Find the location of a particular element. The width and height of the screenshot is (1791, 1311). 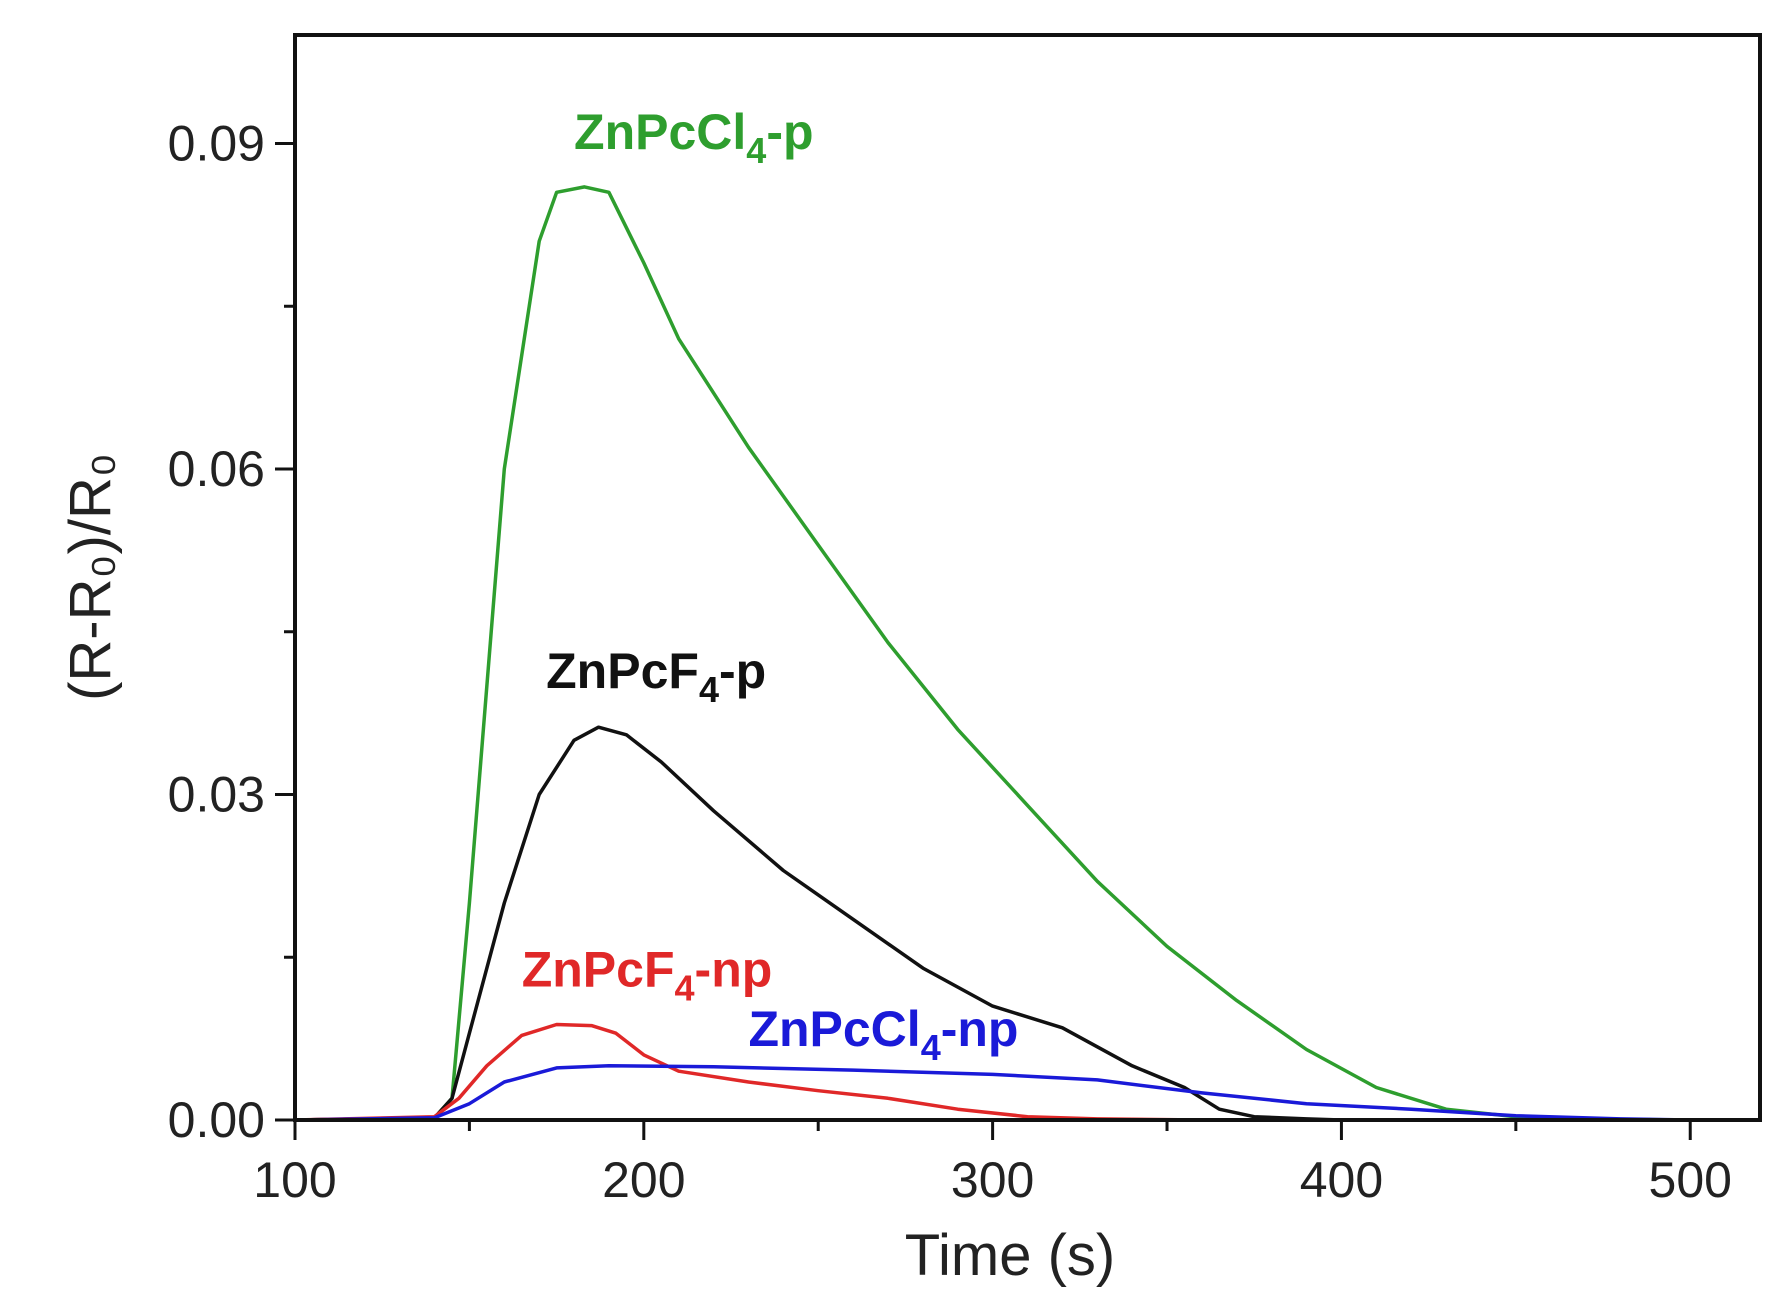

x-tick-label: 400 is located at coordinates (1341, 1180).